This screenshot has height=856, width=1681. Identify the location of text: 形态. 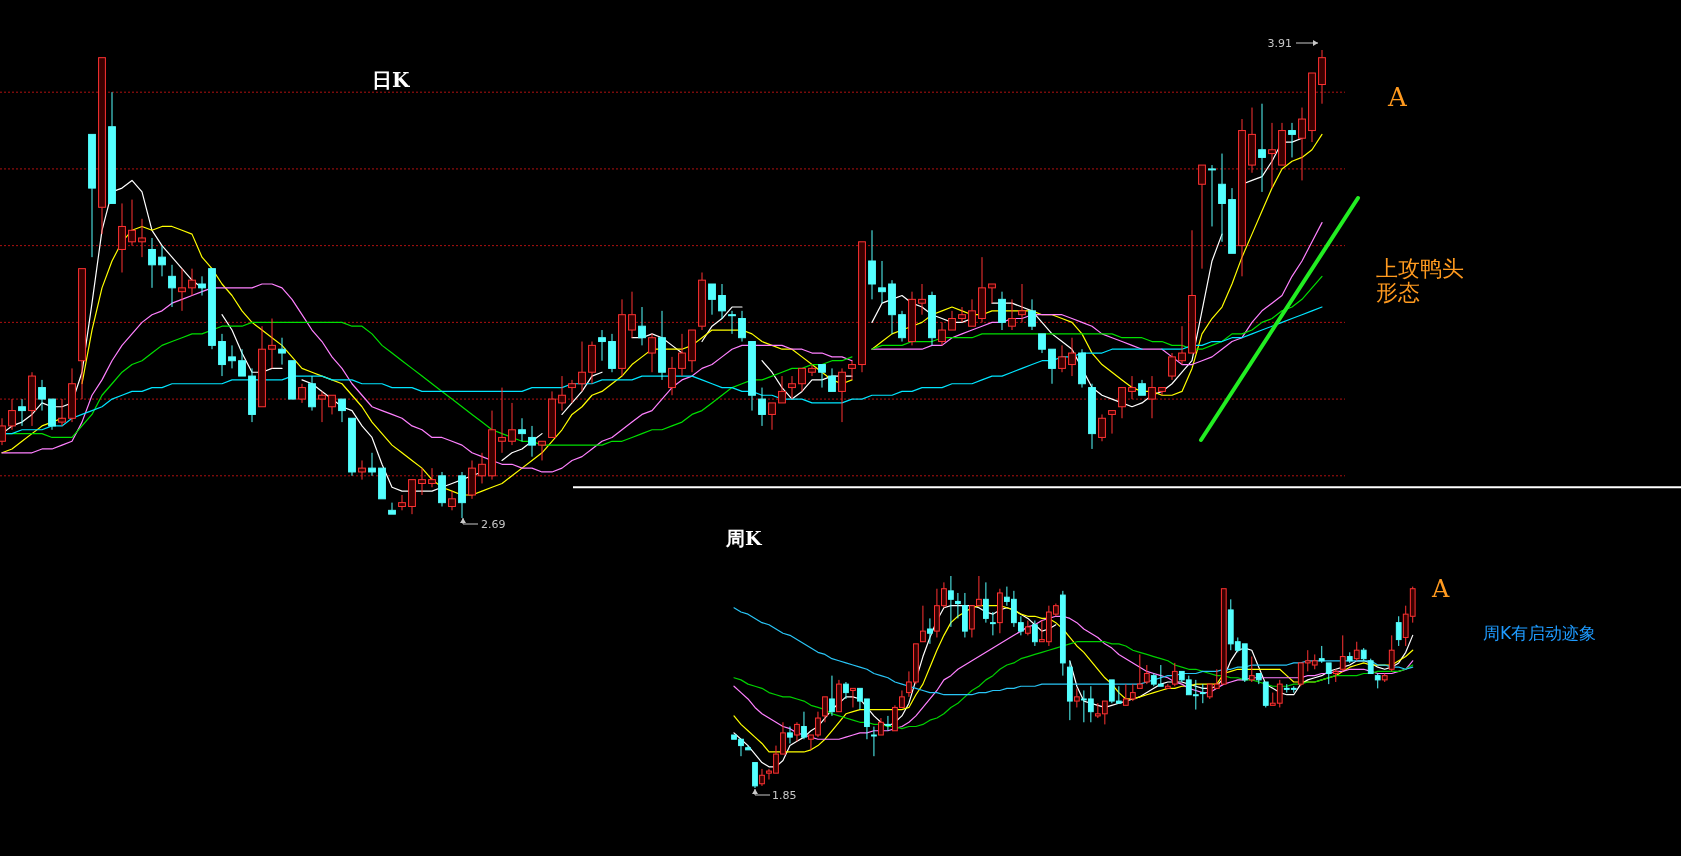
(1398, 292).